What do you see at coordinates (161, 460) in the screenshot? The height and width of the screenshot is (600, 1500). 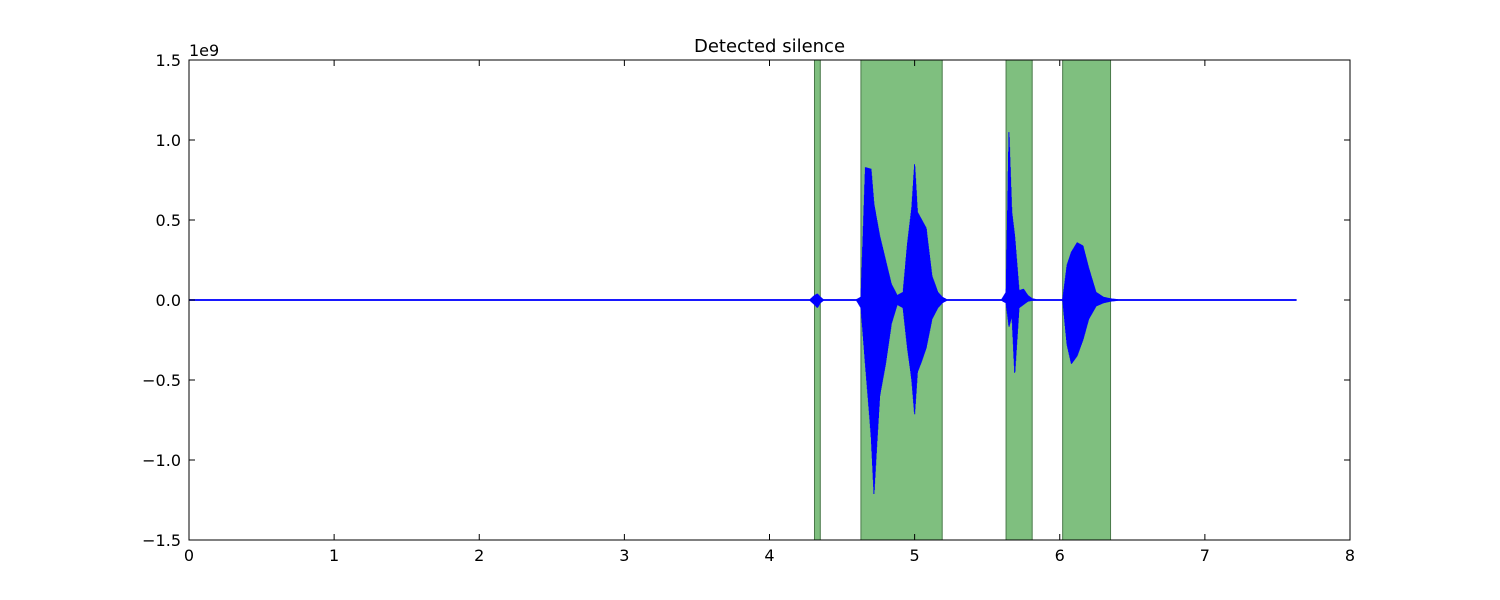 I see `y-tick-label: −1.0` at bounding box center [161, 460].